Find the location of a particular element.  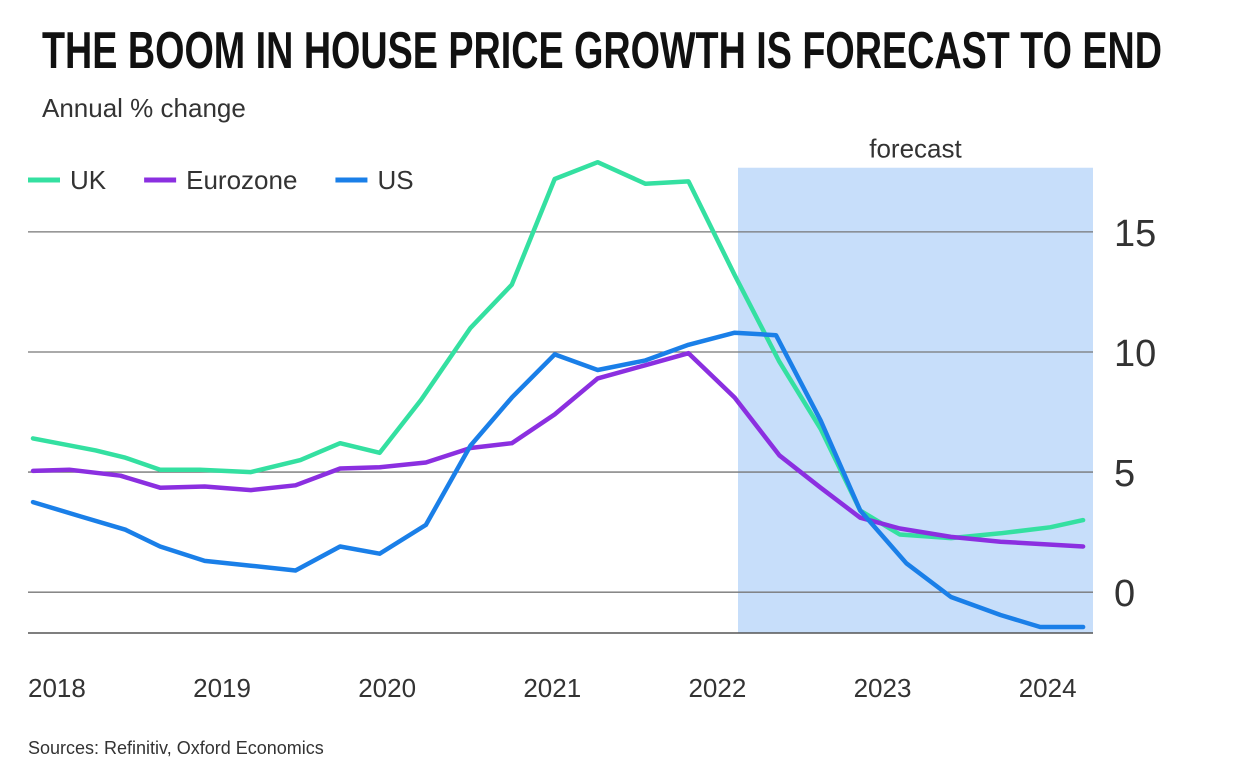

y-tick-label: 5 is located at coordinates (1124, 474).